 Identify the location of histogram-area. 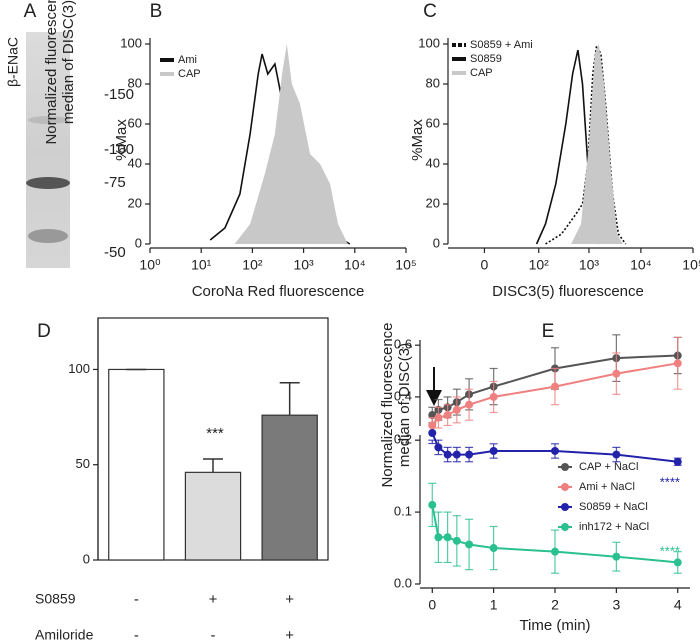
(291, 144).